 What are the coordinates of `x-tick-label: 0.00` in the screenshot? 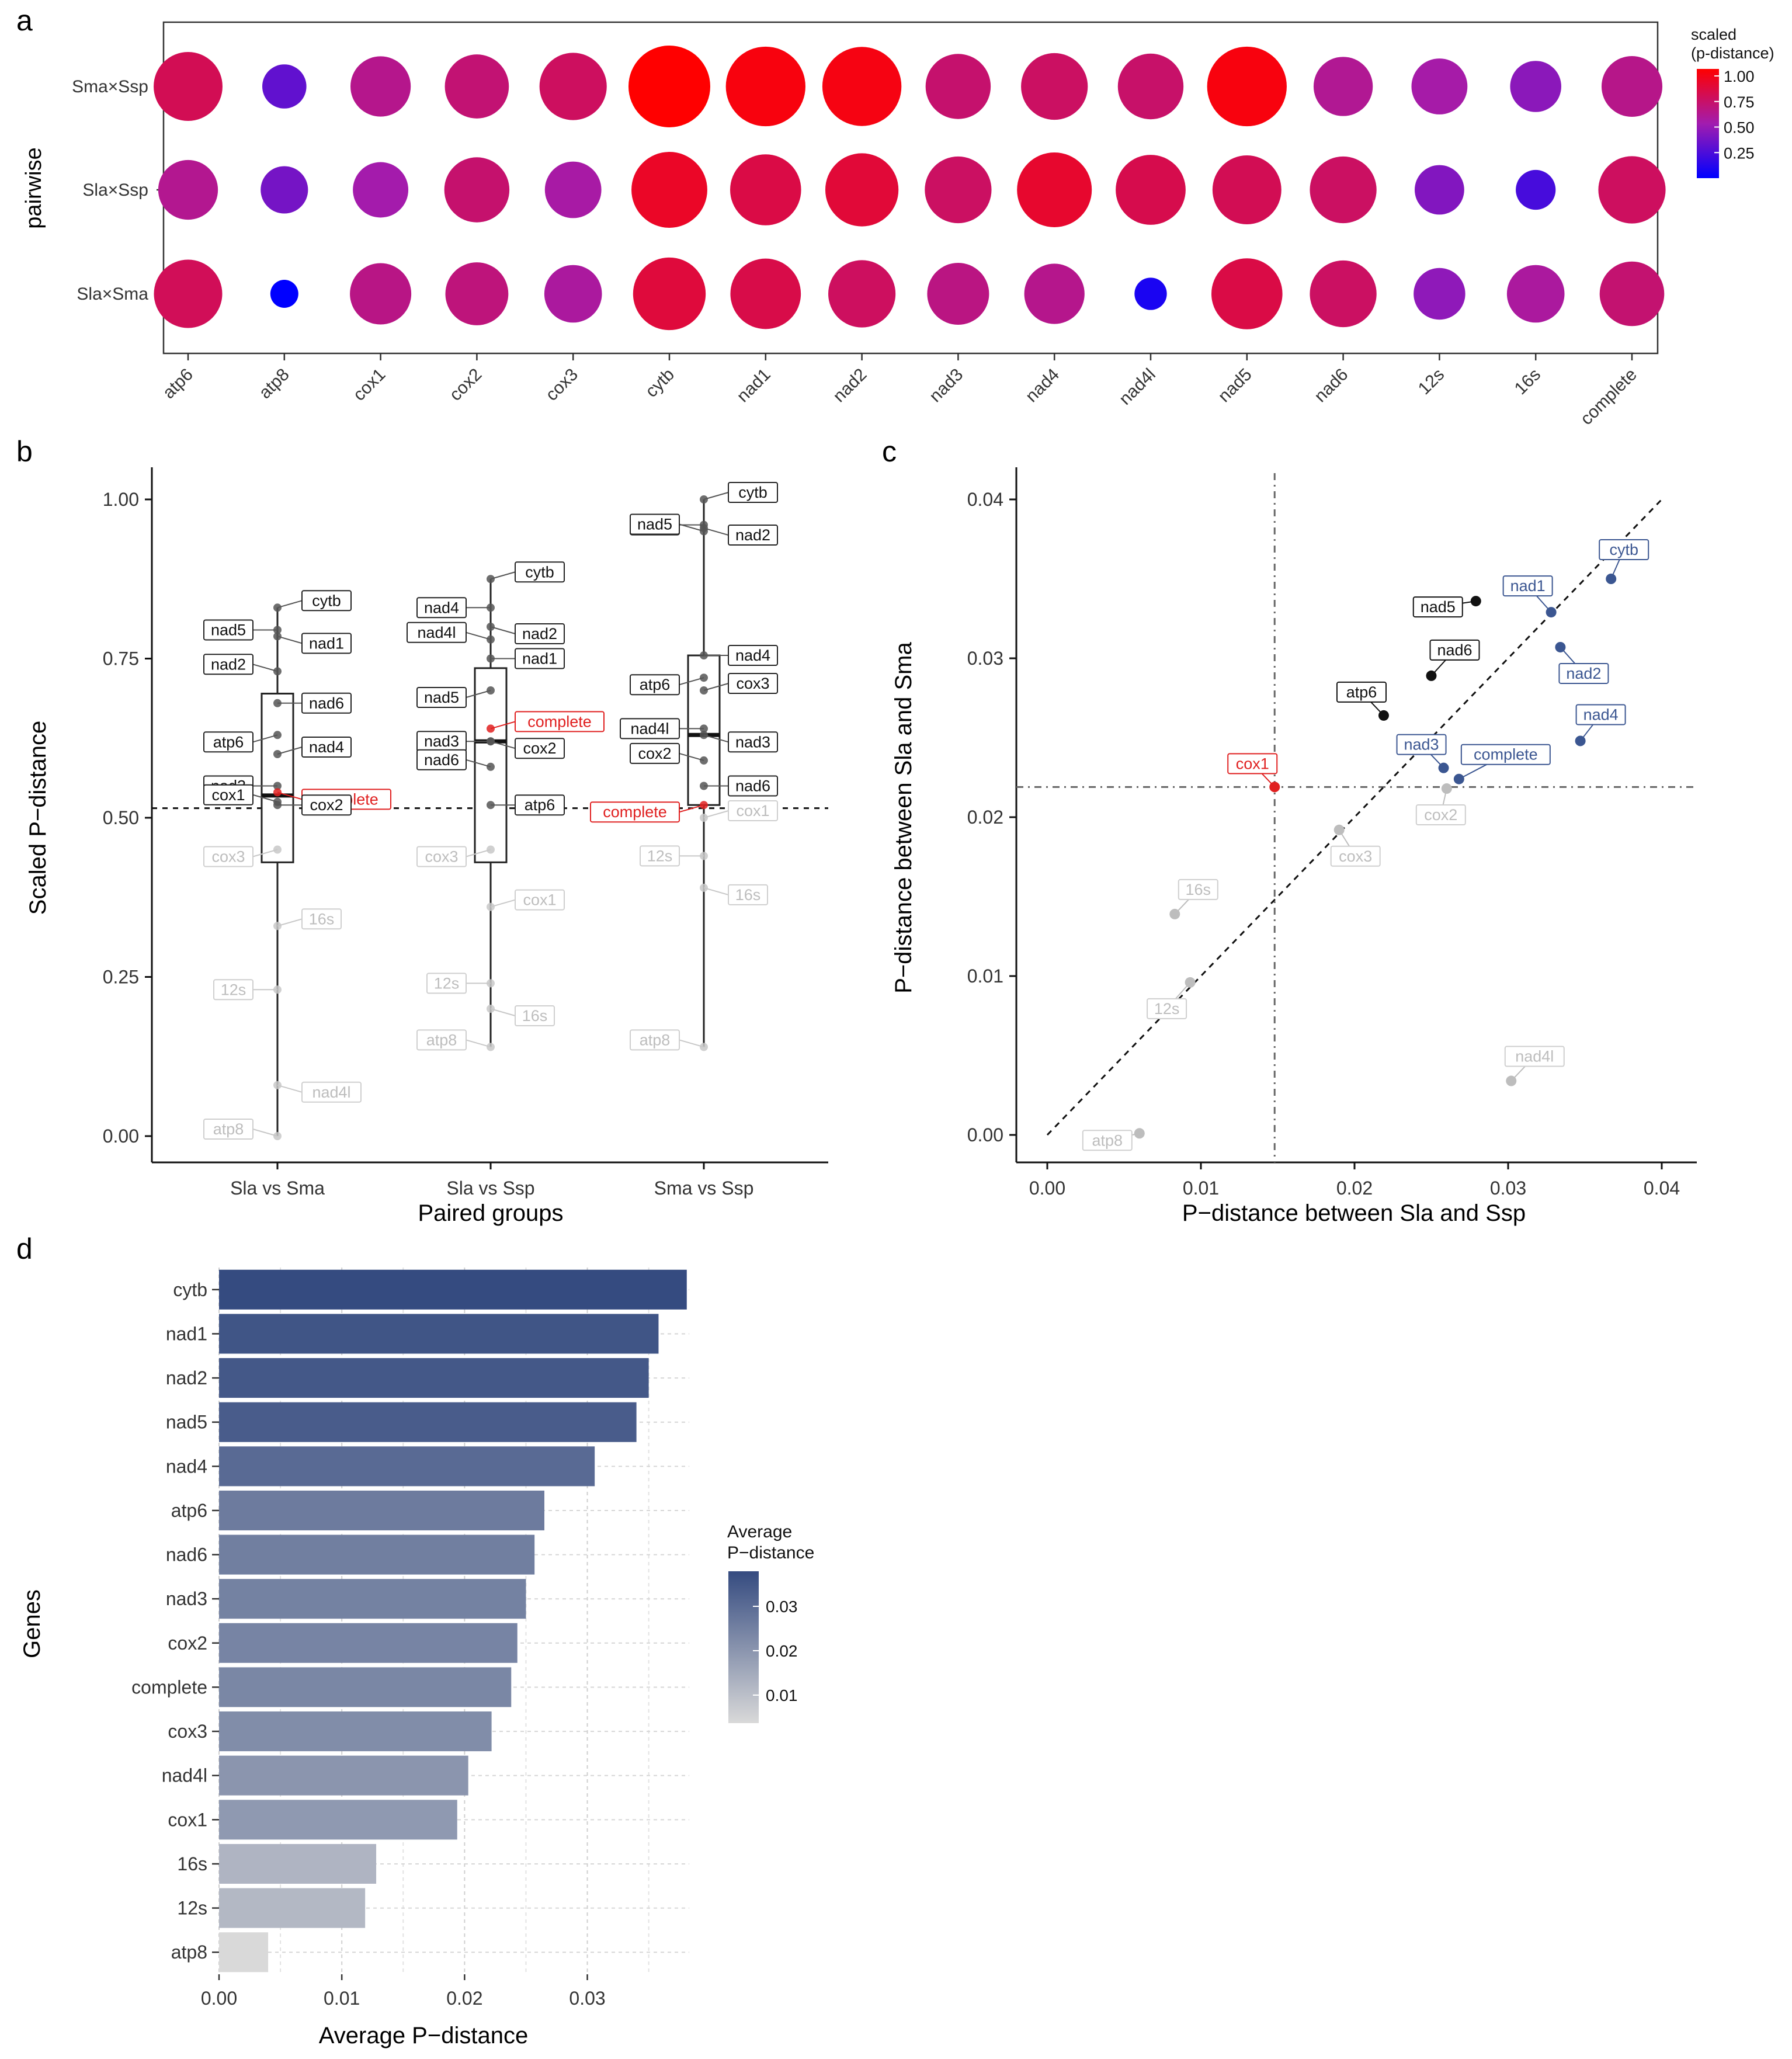 It's located at (1047, 1188).